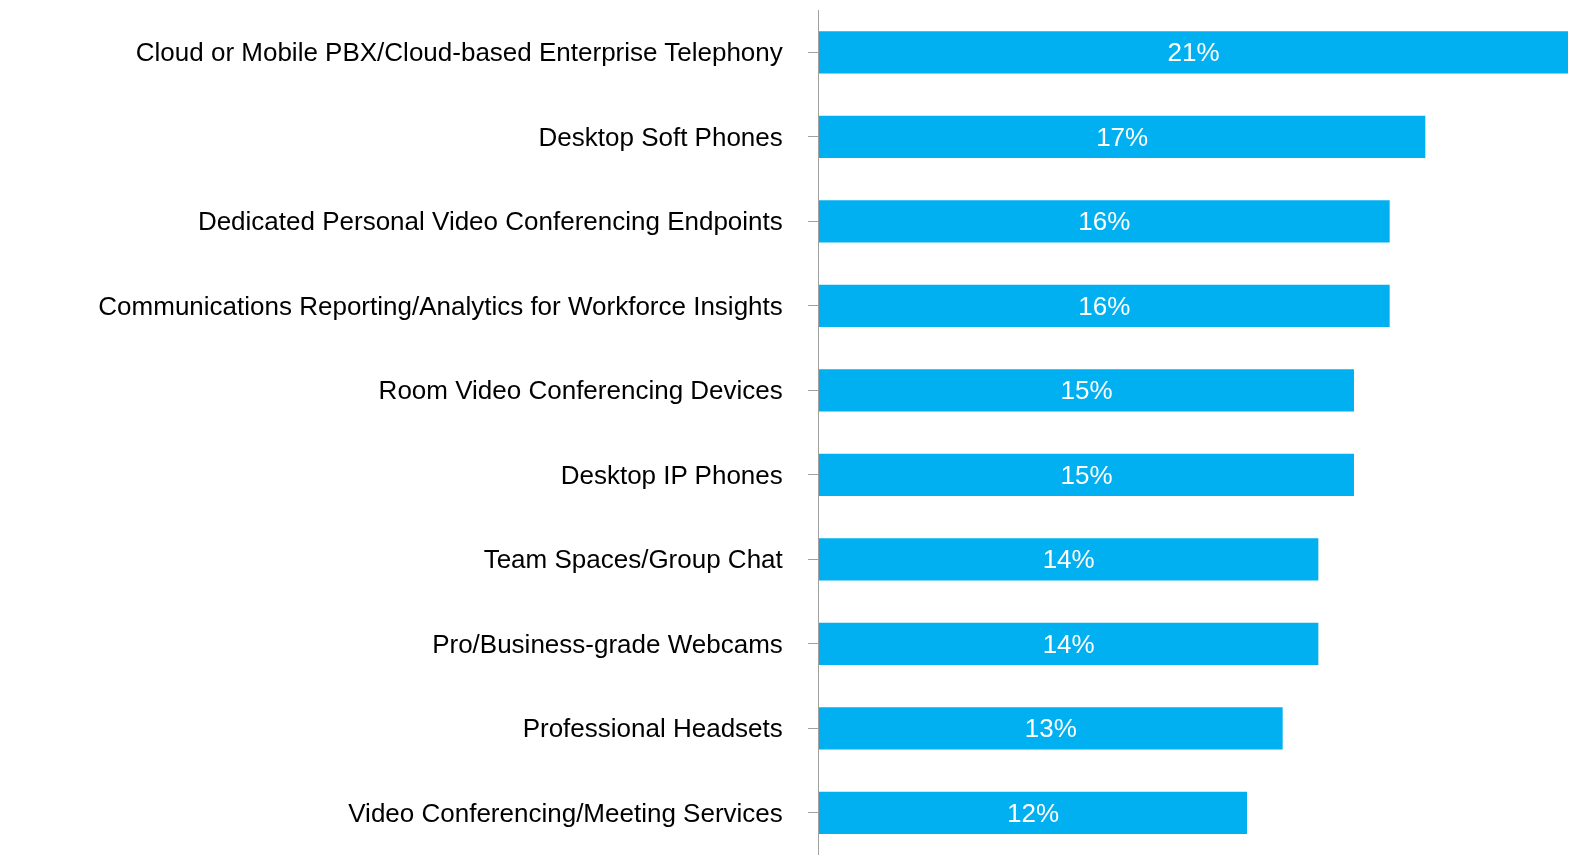 This screenshot has height=861, width=1579. What do you see at coordinates (607, 643) in the screenshot?
I see `y-tick-label: Pro/Business-grade Webcams` at bounding box center [607, 643].